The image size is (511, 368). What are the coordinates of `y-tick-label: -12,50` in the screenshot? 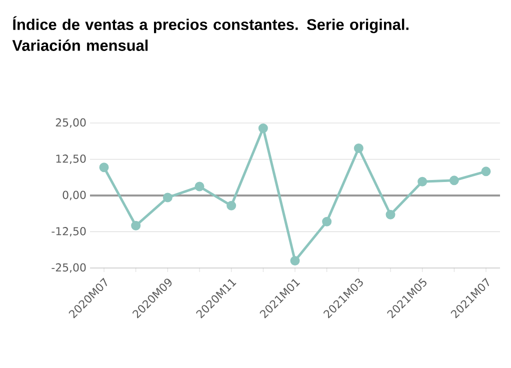 It's located at (69, 231).